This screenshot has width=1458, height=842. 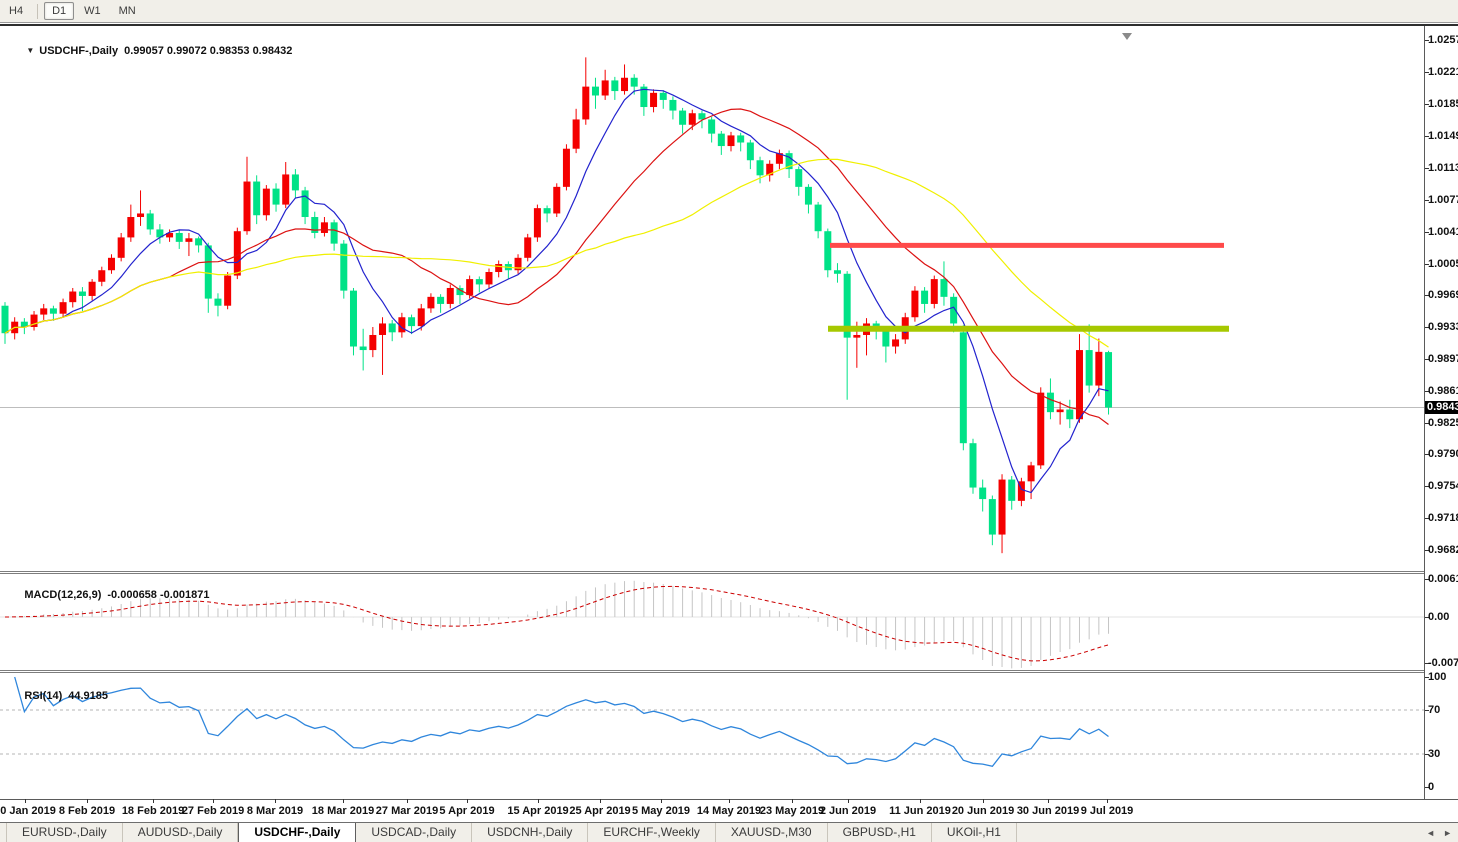 What do you see at coordinates (87, 811) in the screenshot?
I see `date-tick-label: 8 Feb 2019` at bounding box center [87, 811].